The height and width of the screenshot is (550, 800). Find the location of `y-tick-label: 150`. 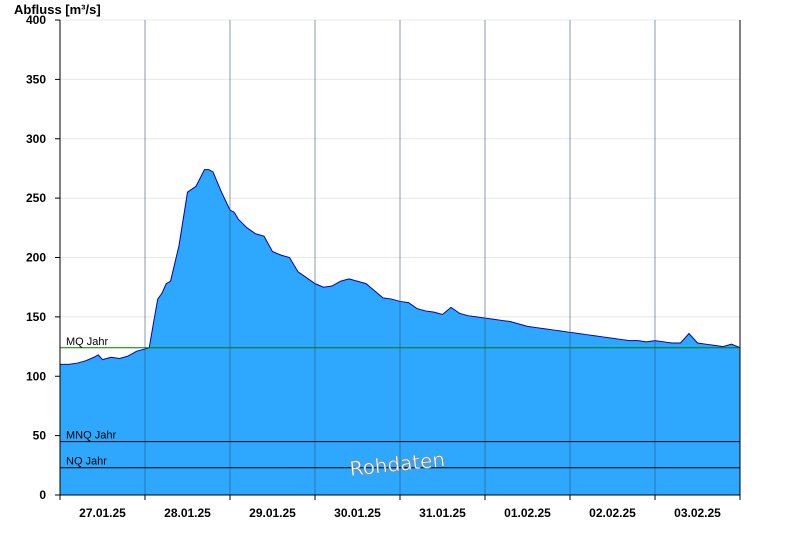

y-tick-label: 150 is located at coordinates (36, 317).